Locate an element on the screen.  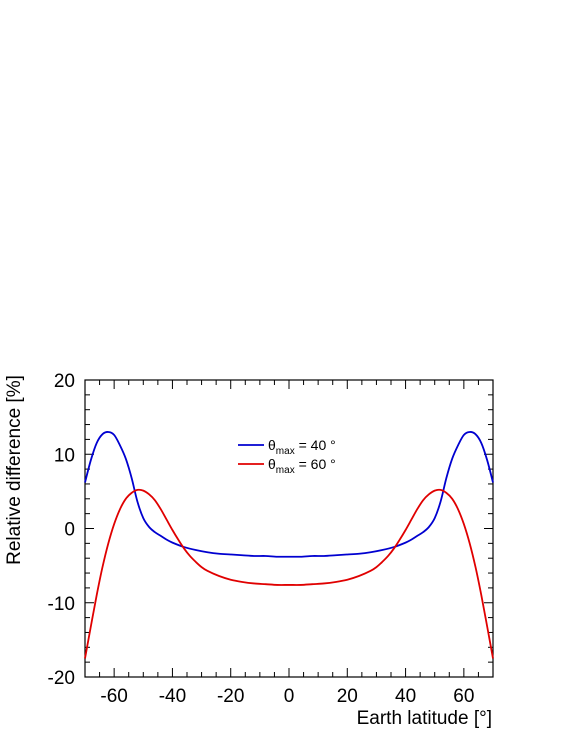
y-tick-labels: -20 -10 0 10 20 is located at coordinates (61, 530).